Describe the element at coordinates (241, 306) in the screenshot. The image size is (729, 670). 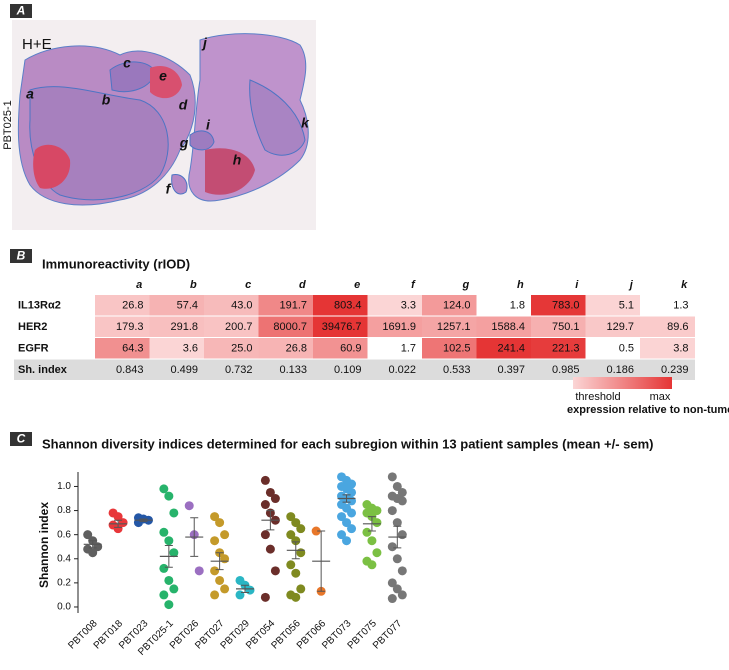
I see `cell-value: 43.0` at that location.